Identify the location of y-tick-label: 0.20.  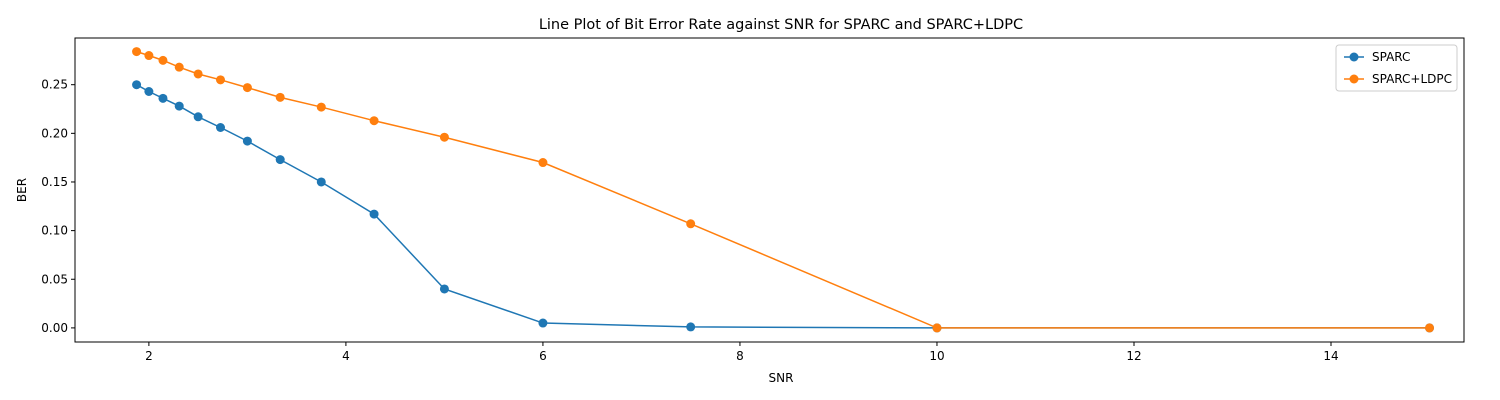
(54, 133).